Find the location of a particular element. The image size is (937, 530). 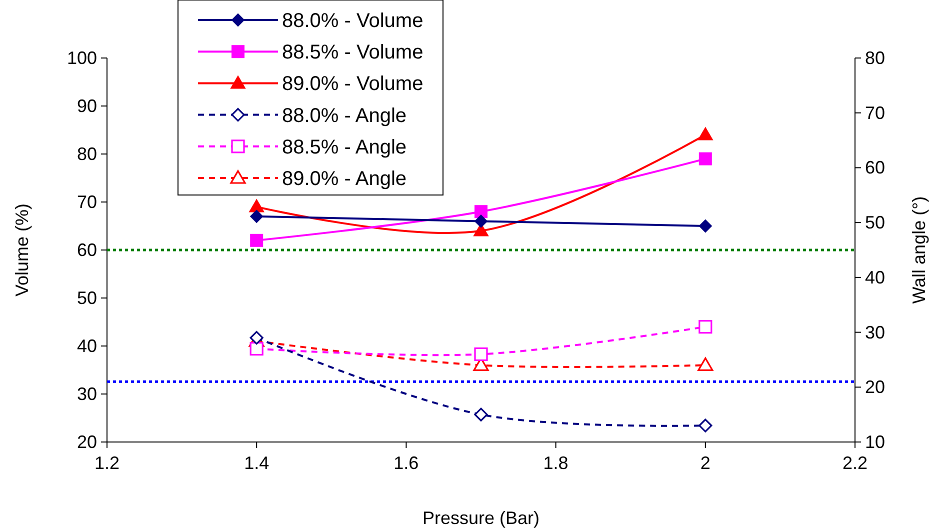

y2-tick-label: 80 is located at coordinates (875, 58).